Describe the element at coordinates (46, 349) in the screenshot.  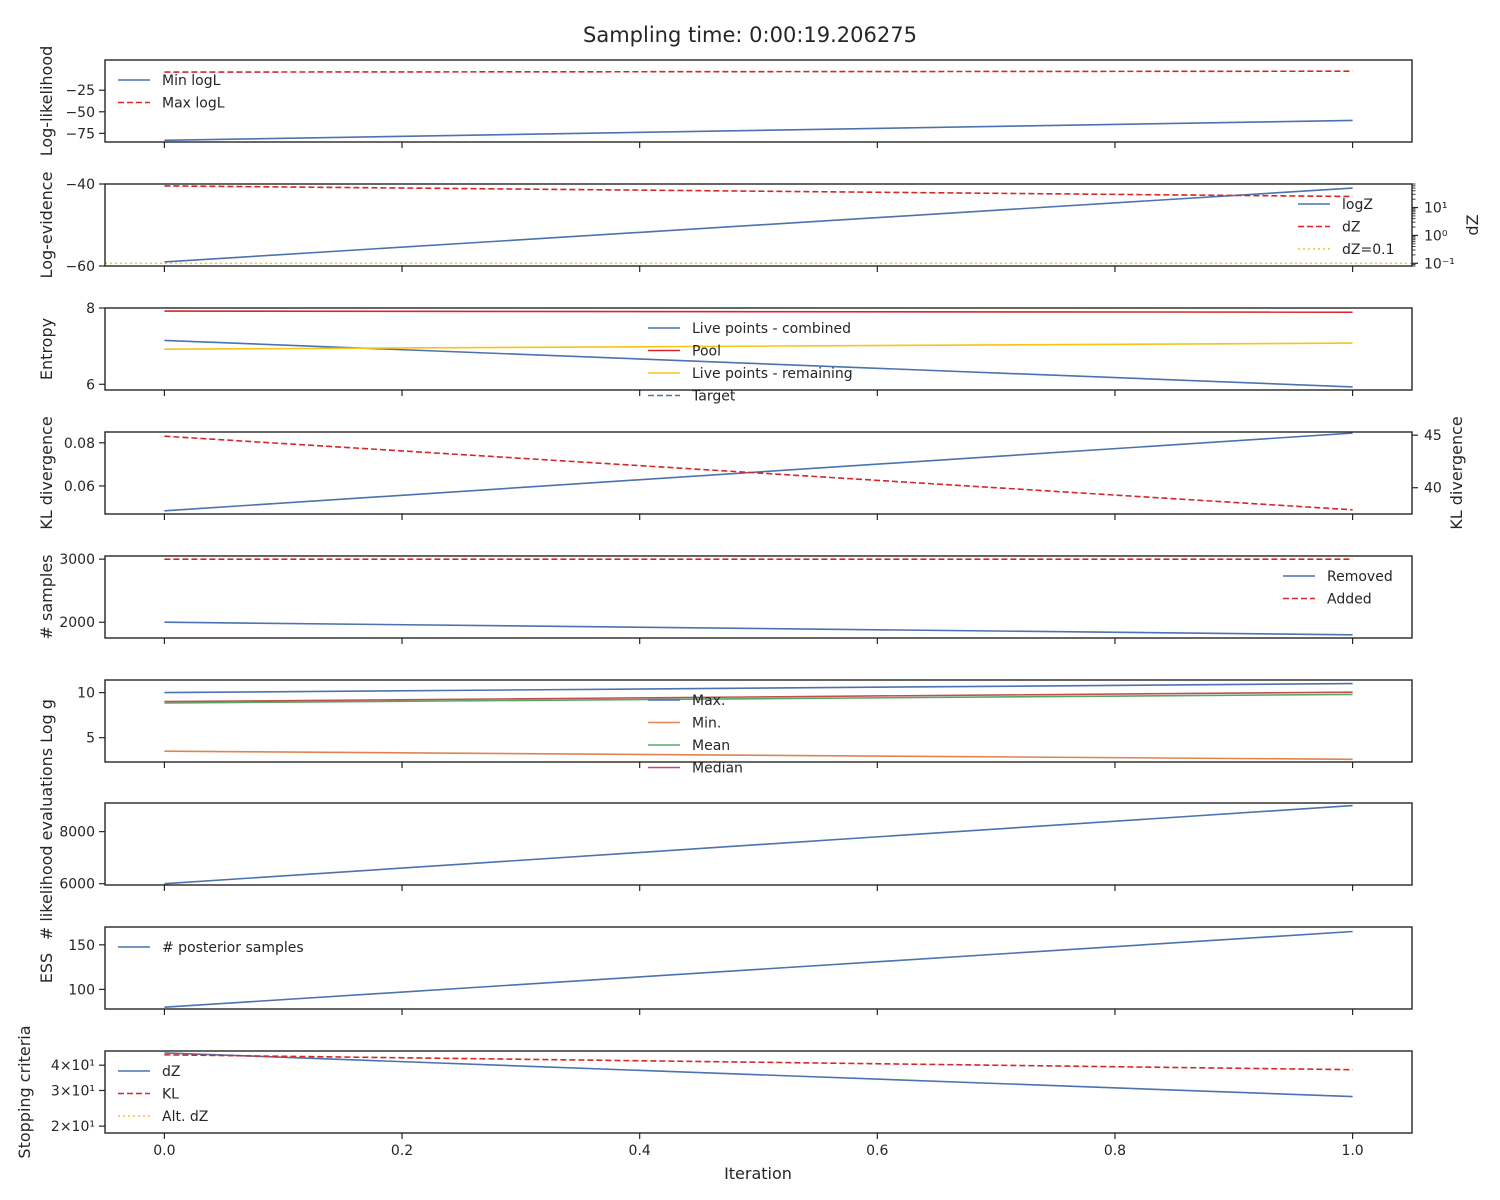
I see `y-axis-label: Entropy` at that location.